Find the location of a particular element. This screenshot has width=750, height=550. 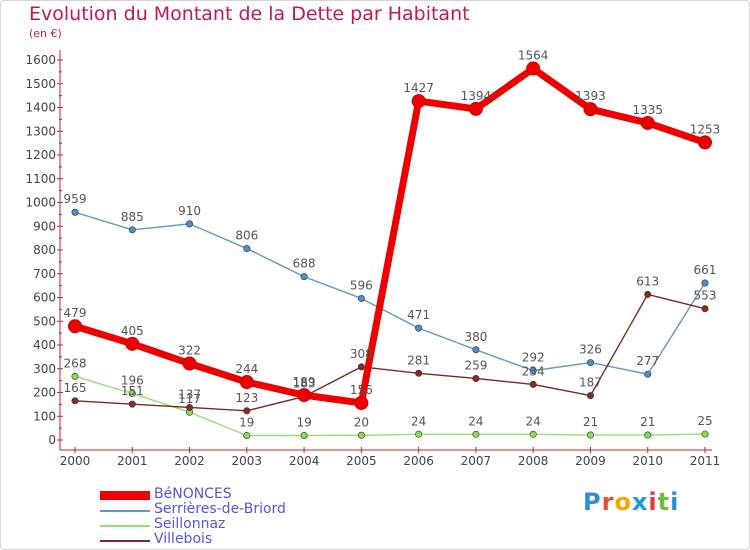

y-tick-label: 500 is located at coordinates (44, 321).